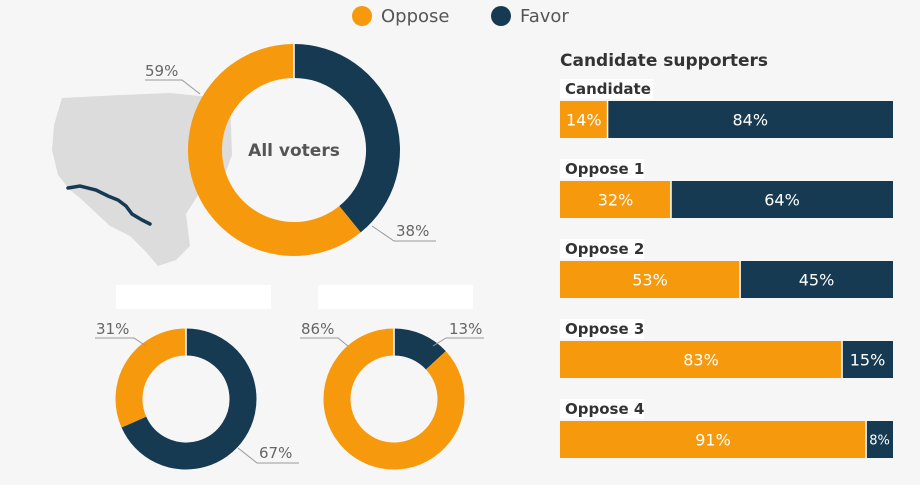 This screenshot has width=920, height=485. I want to click on bar-value-label-favor: 15%, so click(868, 360).